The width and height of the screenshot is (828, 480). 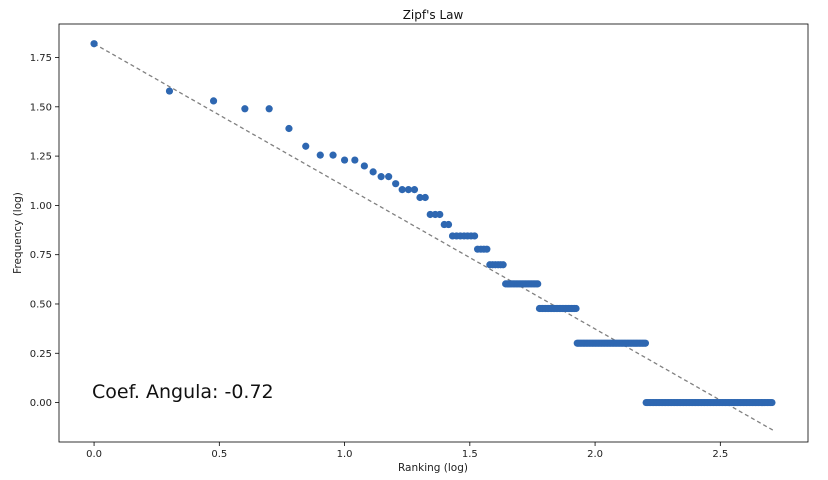 What do you see at coordinates (219, 454) in the screenshot?
I see `x-tick-label: 0.5` at bounding box center [219, 454].